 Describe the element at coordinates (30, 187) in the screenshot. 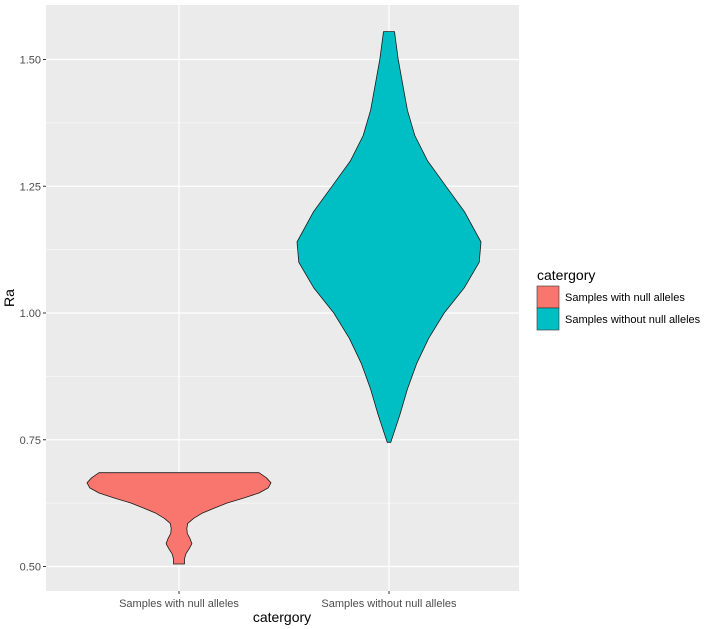

I see `y-tick-label: 1.25` at that location.